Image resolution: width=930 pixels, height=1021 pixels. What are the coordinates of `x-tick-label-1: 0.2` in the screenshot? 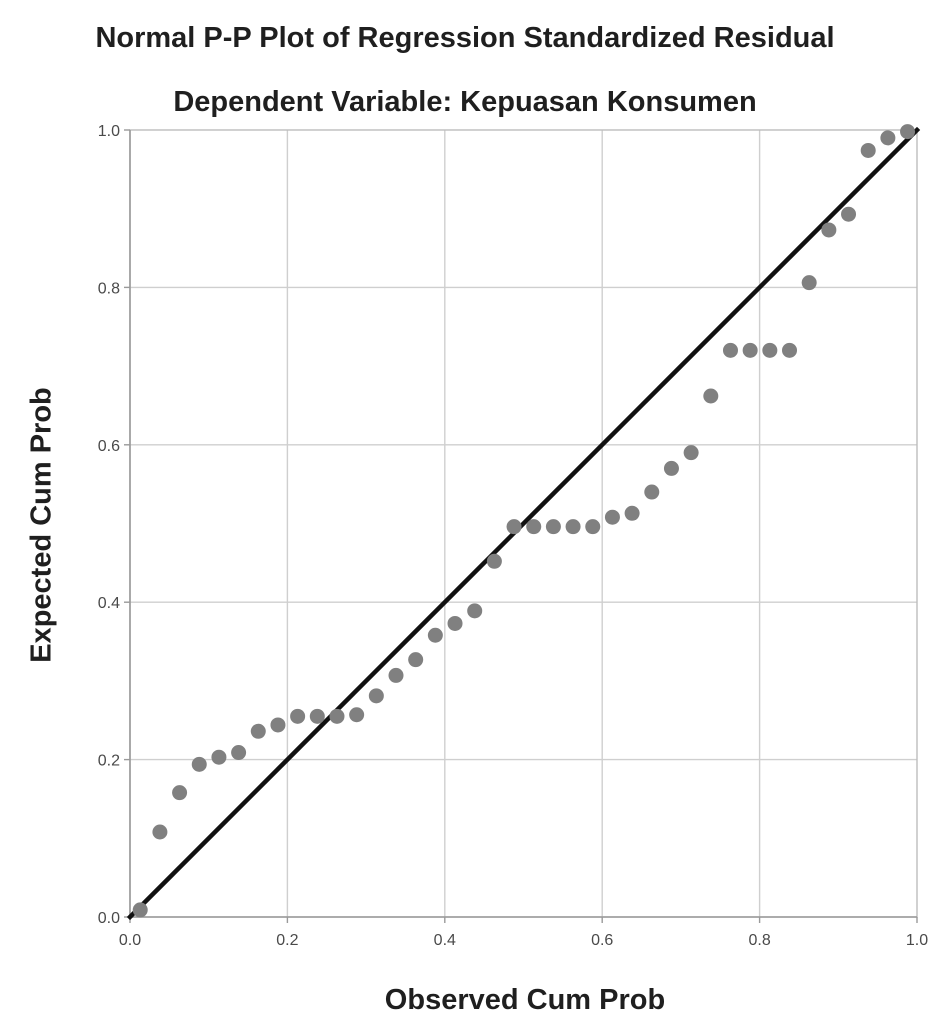 It's located at (287, 940).